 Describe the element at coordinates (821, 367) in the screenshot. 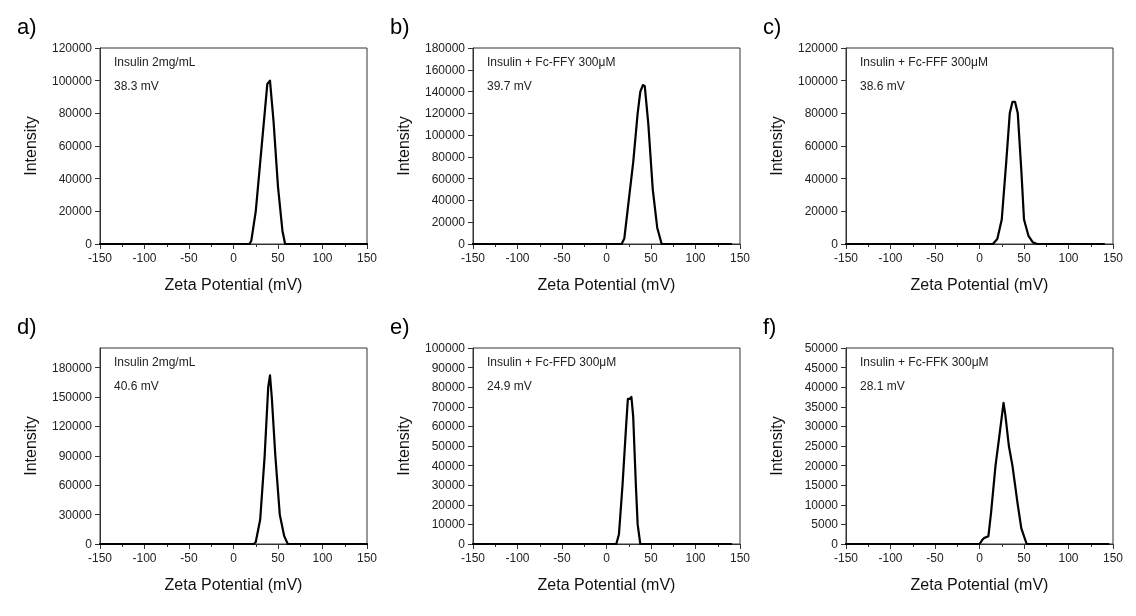

I see `y-tick-label: 45000` at that location.